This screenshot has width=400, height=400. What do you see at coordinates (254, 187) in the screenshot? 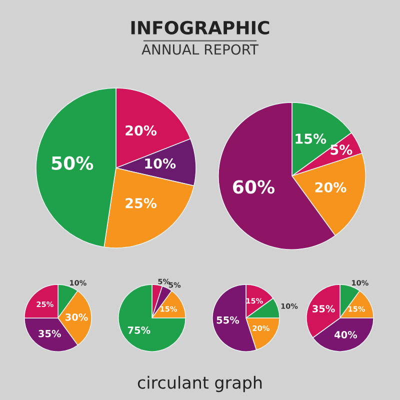
I see `data-label: 60%` at bounding box center [254, 187].